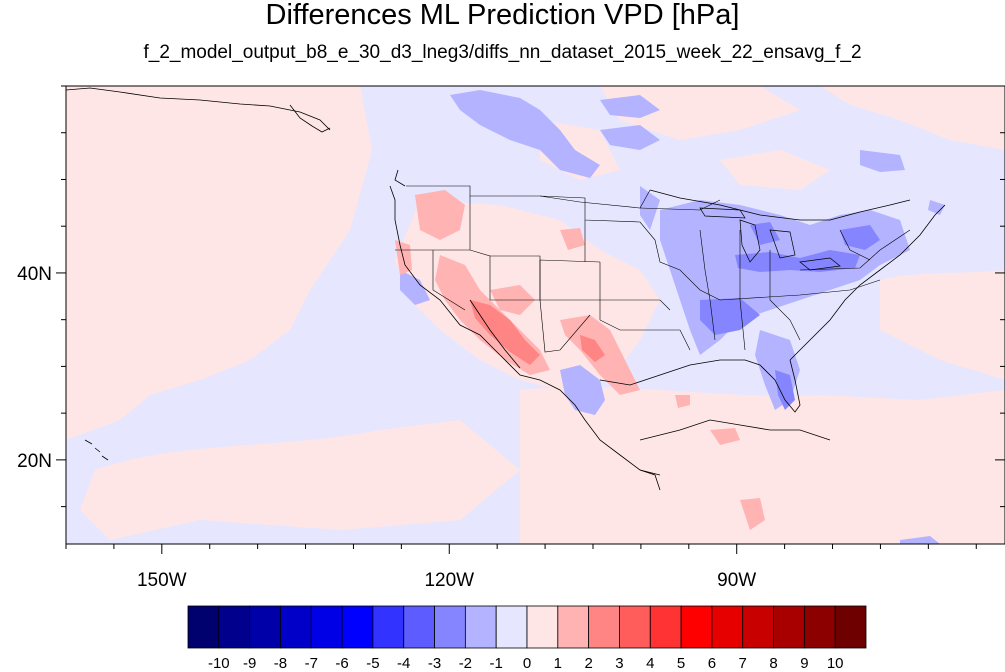 This screenshot has height=672, width=1005. Describe the element at coordinates (311, 663) in the screenshot. I see `colorbar-label: -7` at that location.